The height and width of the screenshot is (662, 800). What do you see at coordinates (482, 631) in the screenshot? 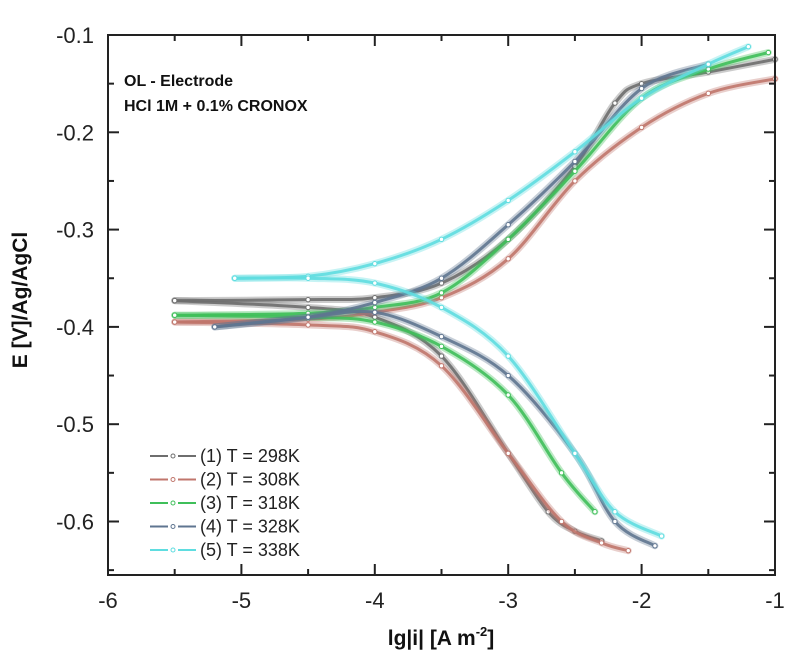
I see `x-axis-title-sup: -2` at bounding box center [482, 631].